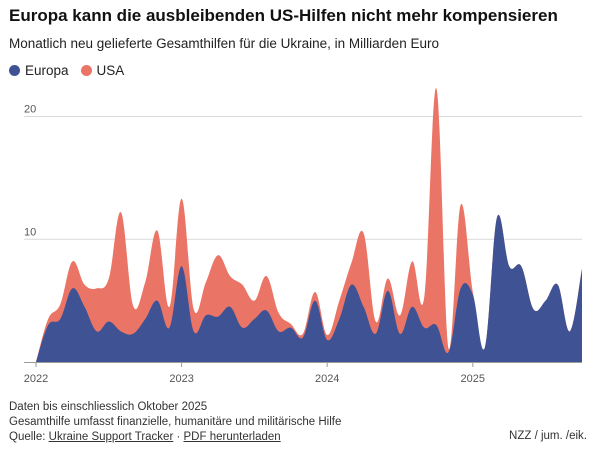 The image size is (599, 449). Describe the element at coordinates (473, 379) in the screenshot. I see `x-tick-label-2025: 2025` at that location.